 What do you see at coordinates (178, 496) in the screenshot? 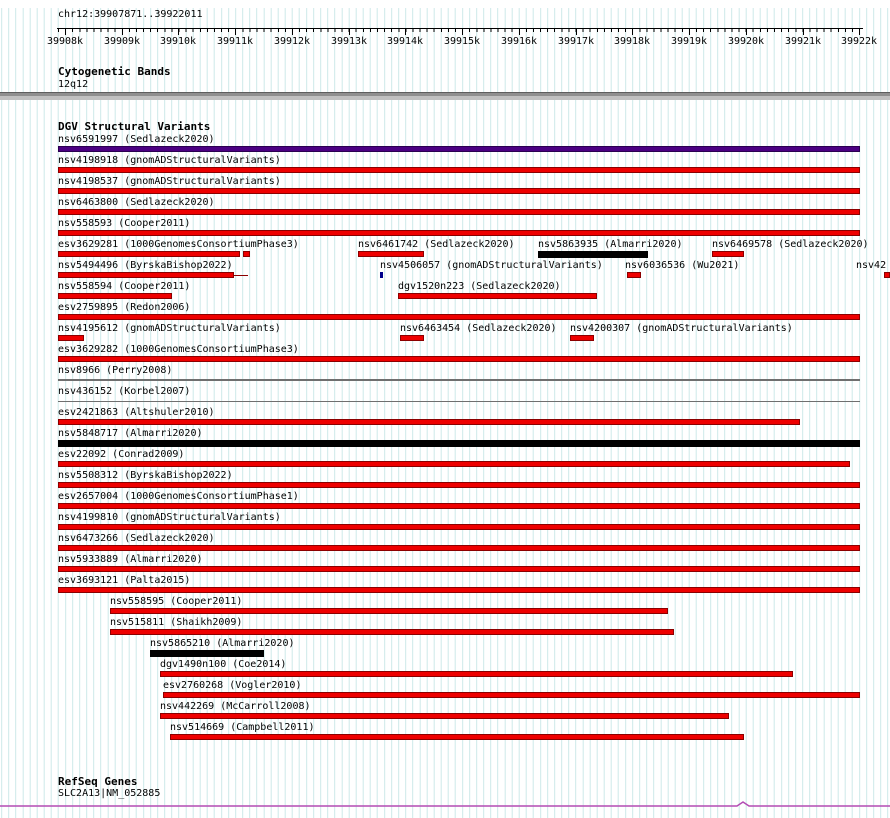
I see `variant-label: esv2657004 (1000GenomesConsortiumPhase1)` at bounding box center [178, 496].